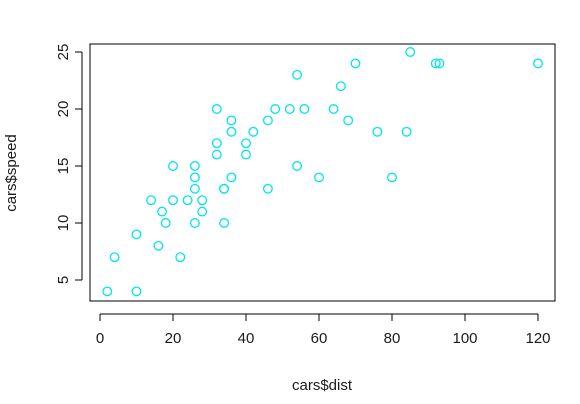 The width and height of the screenshot is (580, 404). What do you see at coordinates (173, 338) in the screenshot?
I see `x-tick-label: 20` at bounding box center [173, 338].